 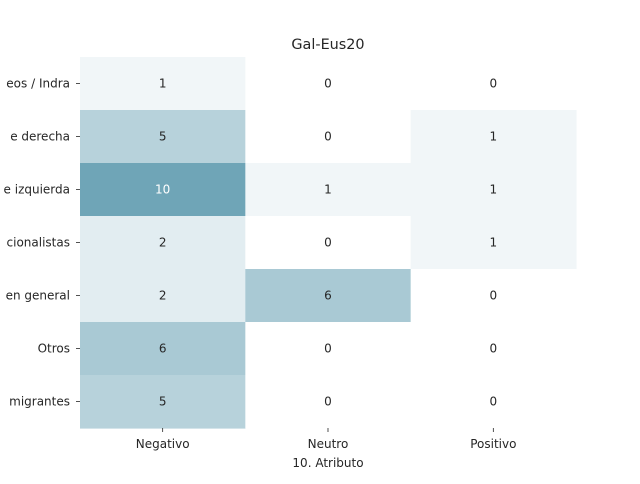 I want to click on x-axis: Negativo Neutro Positivo, so click(x=326, y=439).